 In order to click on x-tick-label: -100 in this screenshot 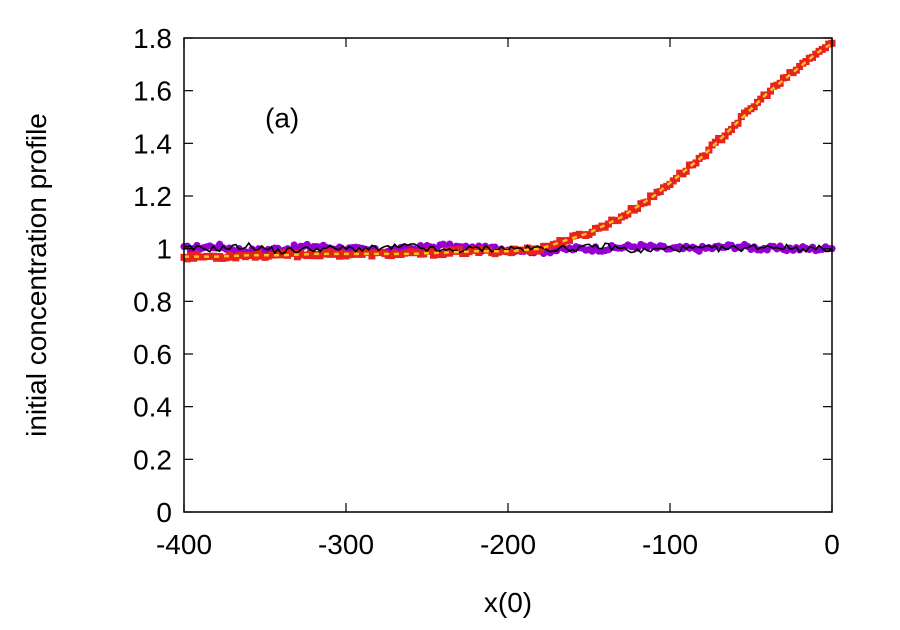, I will do `click(670, 544)`.